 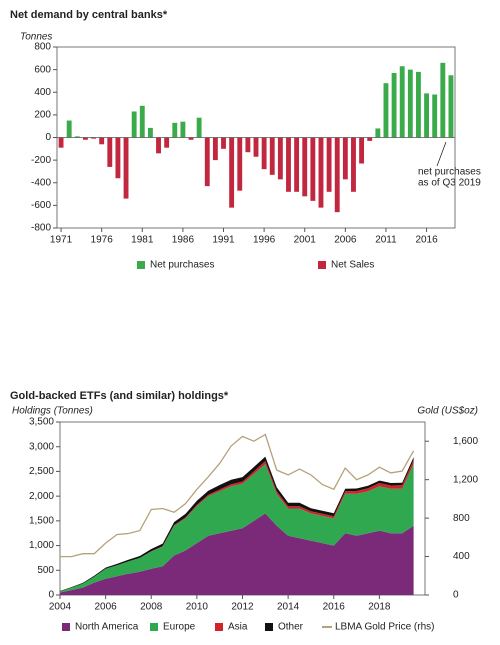 What do you see at coordinates (449, 172) in the screenshot?
I see `annotation: net purchases` at bounding box center [449, 172].